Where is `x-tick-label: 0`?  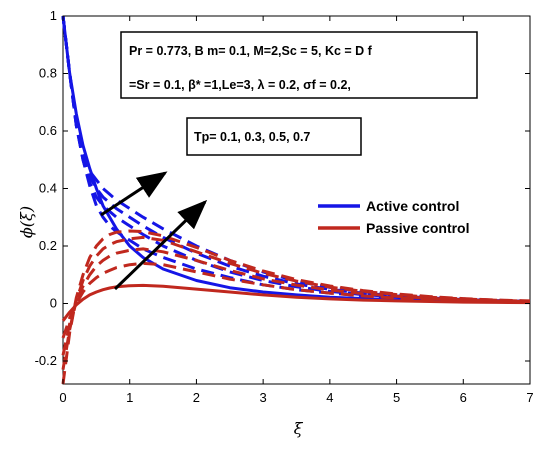 x-tick-label: 0 is located at coordinates (62, 397).